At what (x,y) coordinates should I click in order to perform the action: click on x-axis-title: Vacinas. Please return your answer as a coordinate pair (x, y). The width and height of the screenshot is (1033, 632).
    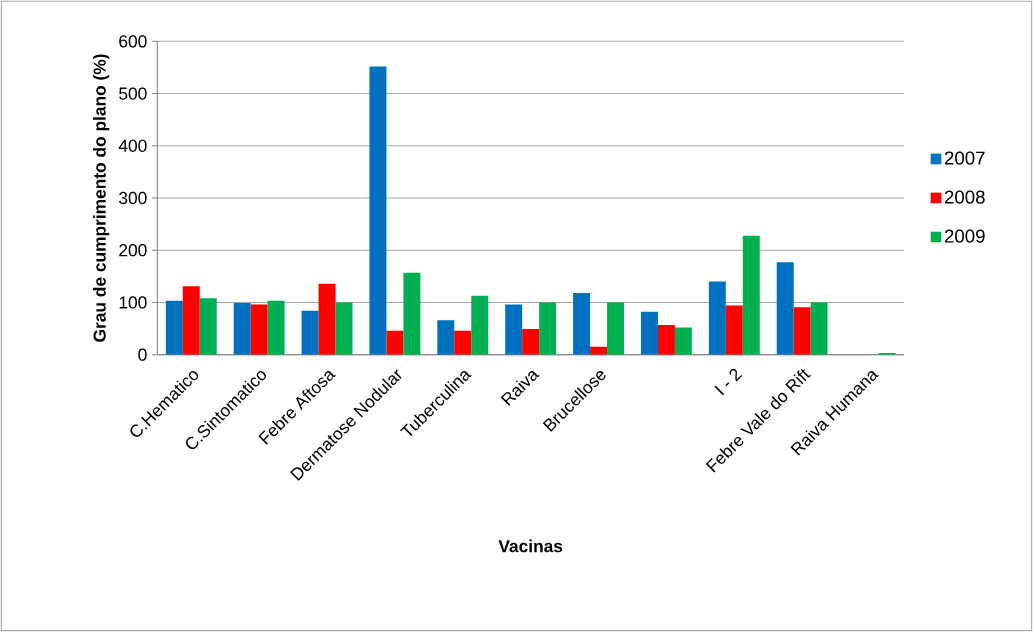
    Looking at the image, I should click on (530, 546).